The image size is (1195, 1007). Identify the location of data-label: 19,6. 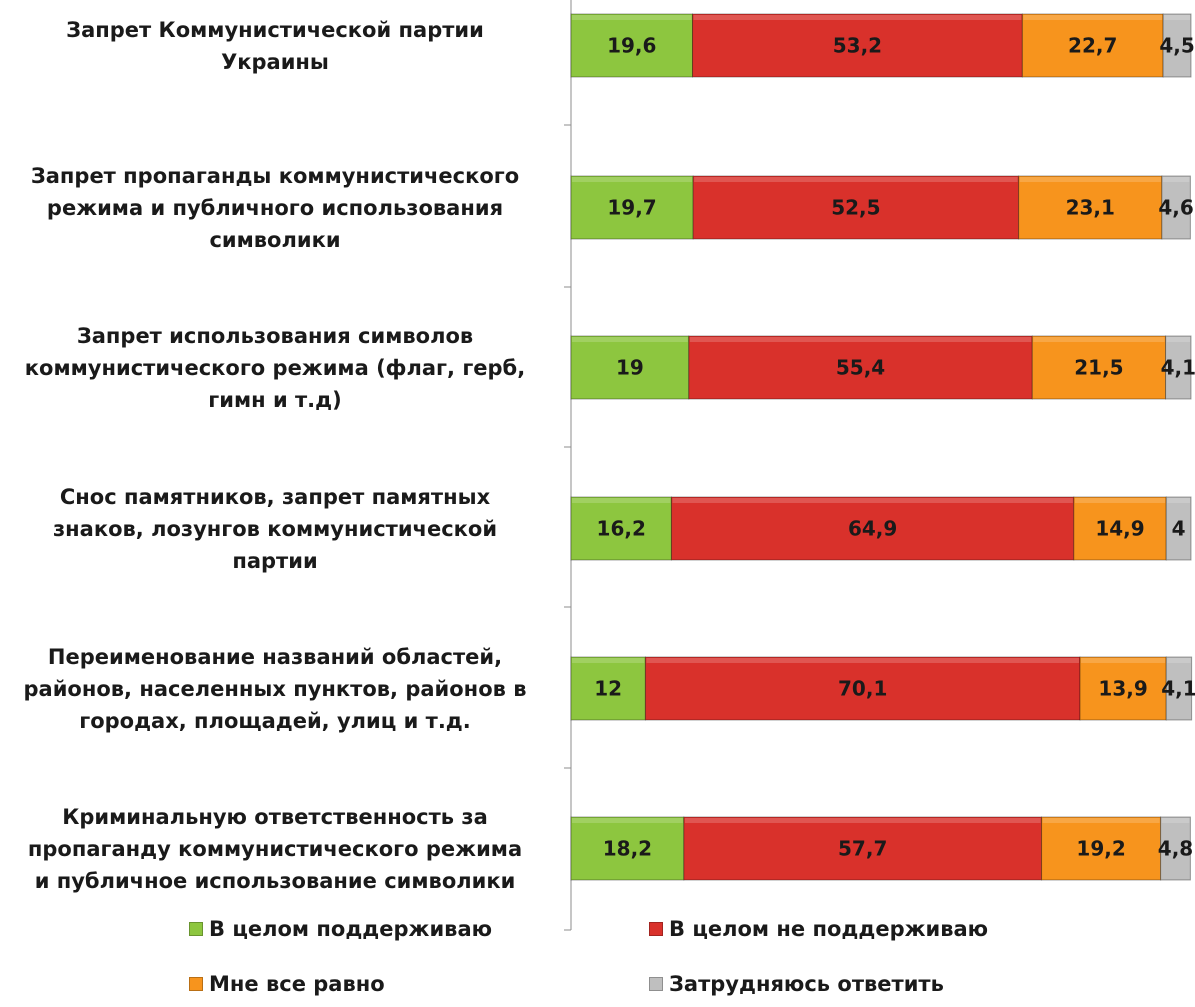
(631, 46).